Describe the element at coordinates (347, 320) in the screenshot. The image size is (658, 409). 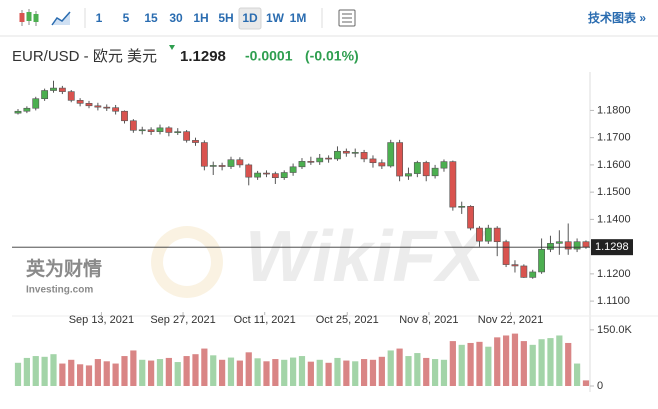
I see `x-tick-label: Oct 25, 2021` at that location.